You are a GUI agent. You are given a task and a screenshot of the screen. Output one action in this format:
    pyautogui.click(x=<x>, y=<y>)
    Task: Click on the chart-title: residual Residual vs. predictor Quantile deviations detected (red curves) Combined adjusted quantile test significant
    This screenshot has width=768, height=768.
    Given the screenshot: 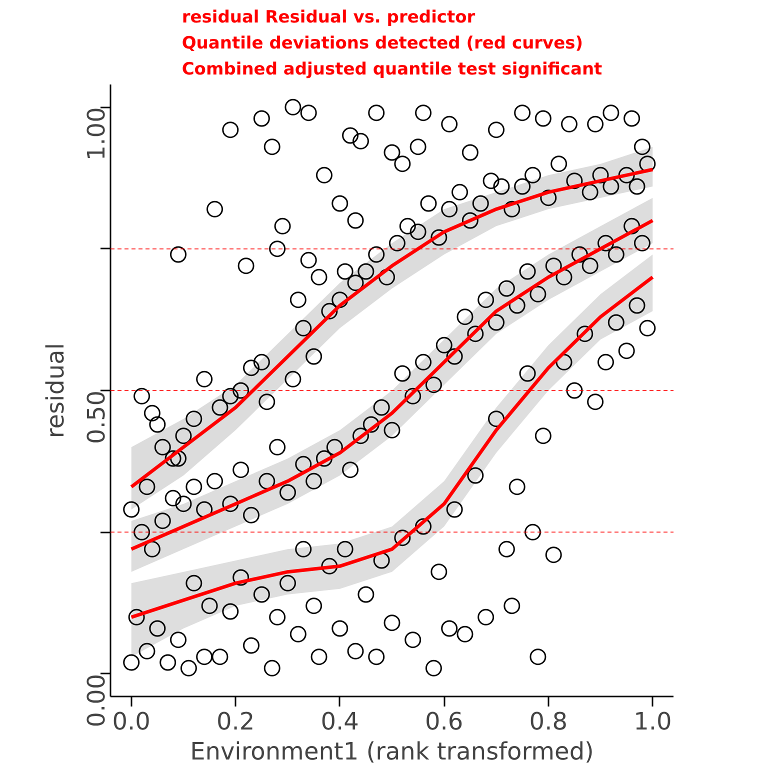 What is the action you would take?
    pyautogui.click(x=392, y=44)
    